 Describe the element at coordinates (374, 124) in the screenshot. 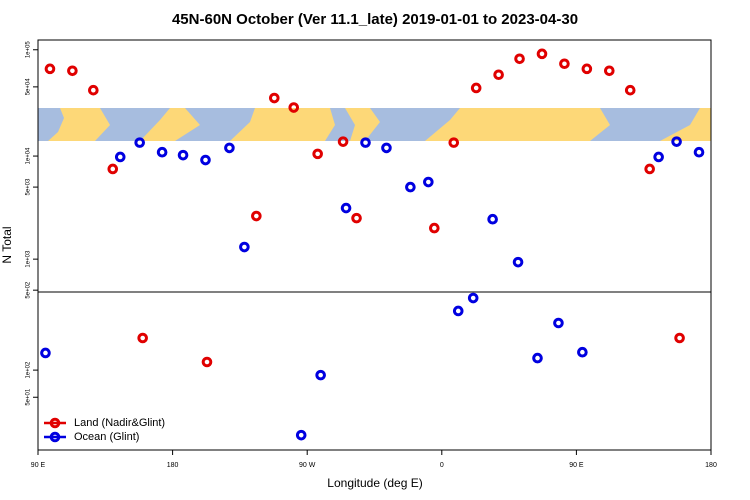

I see `map-band` at that location.